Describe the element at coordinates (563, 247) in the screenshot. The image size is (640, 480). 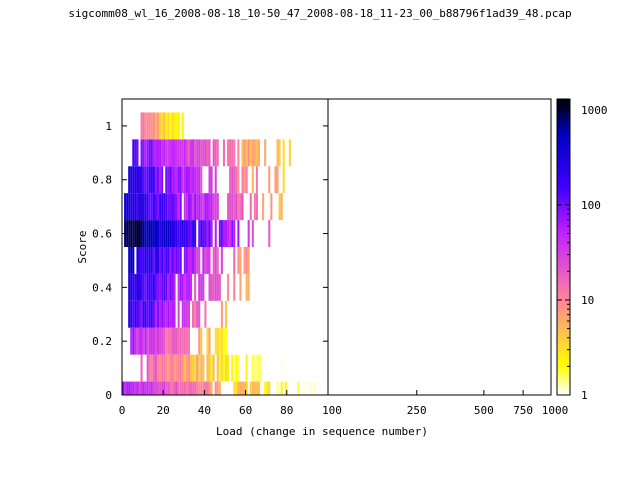
I see `colorbar-gradient` at that location.